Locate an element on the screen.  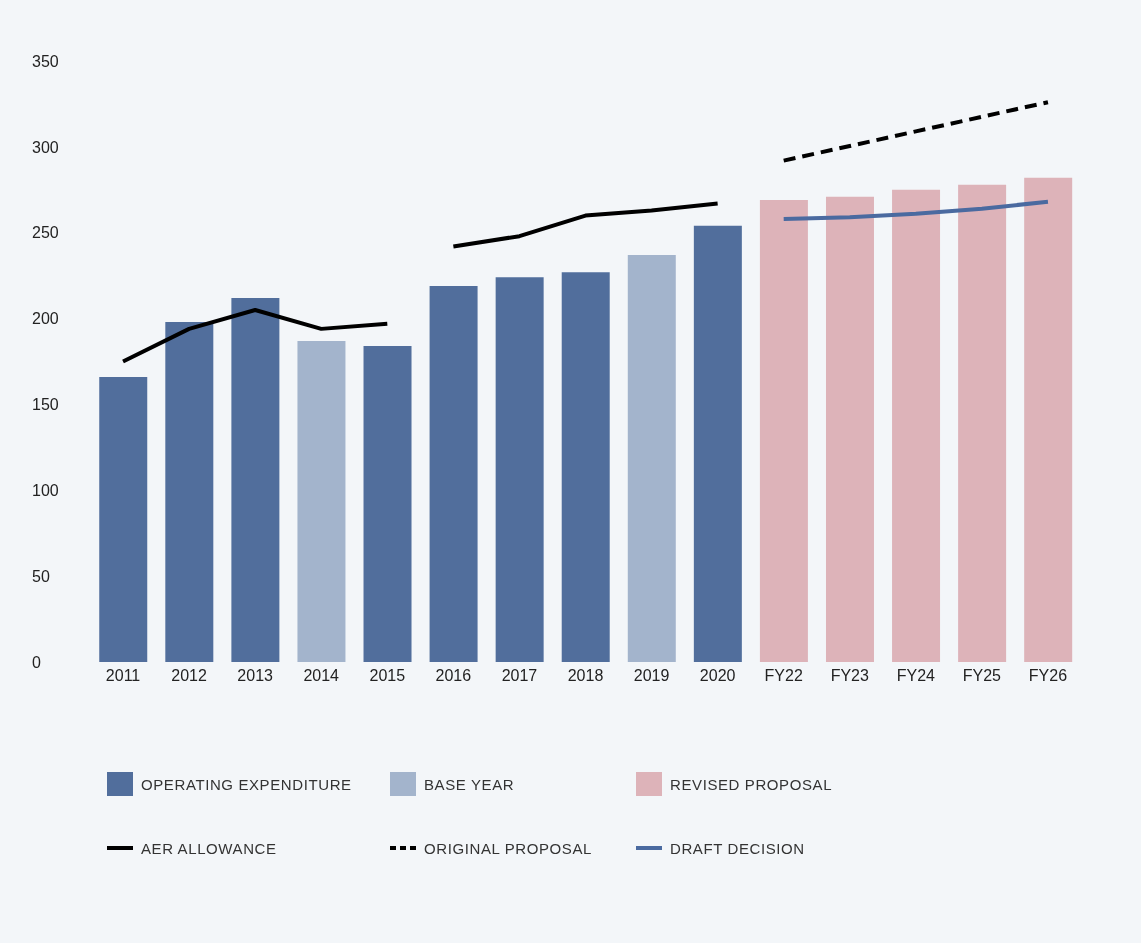
legend-label: OPERATING EXPENDITURE is located at coordinates (246, 784).